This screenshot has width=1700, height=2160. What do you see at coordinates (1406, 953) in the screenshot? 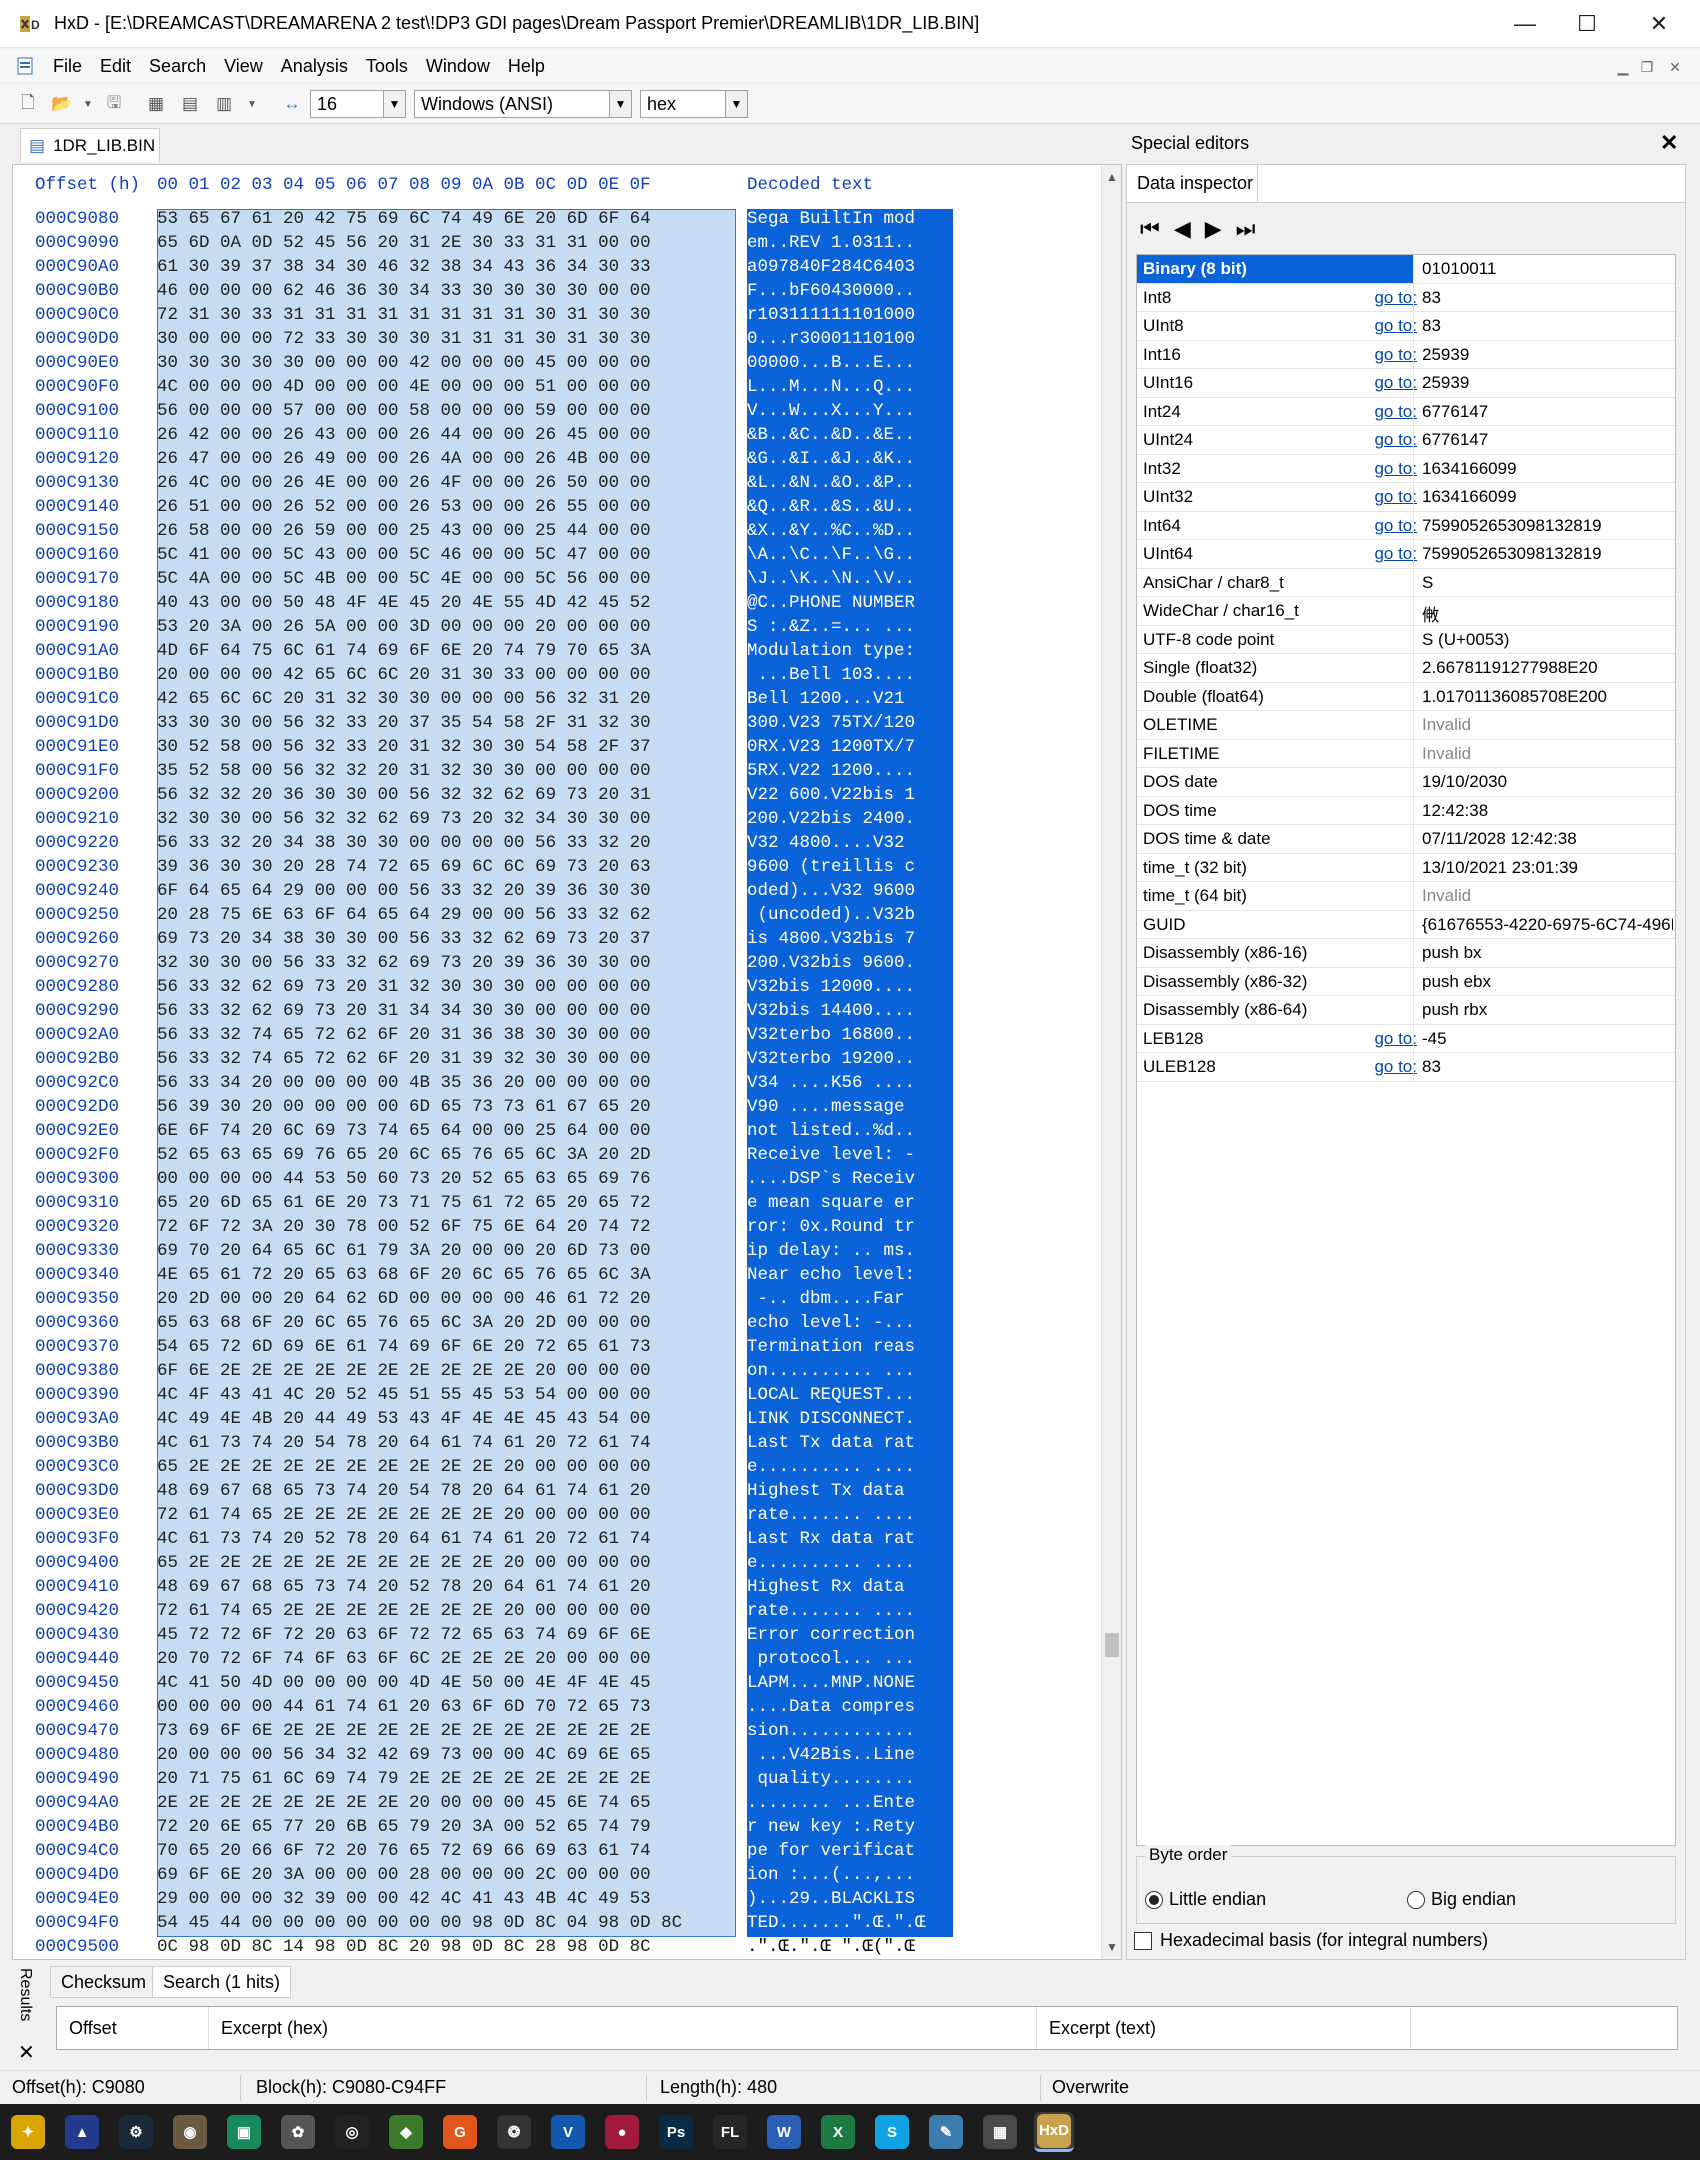
I see `inspector-row: Disassembly (x86-16) push bx` at bounding box center [1406, 953].